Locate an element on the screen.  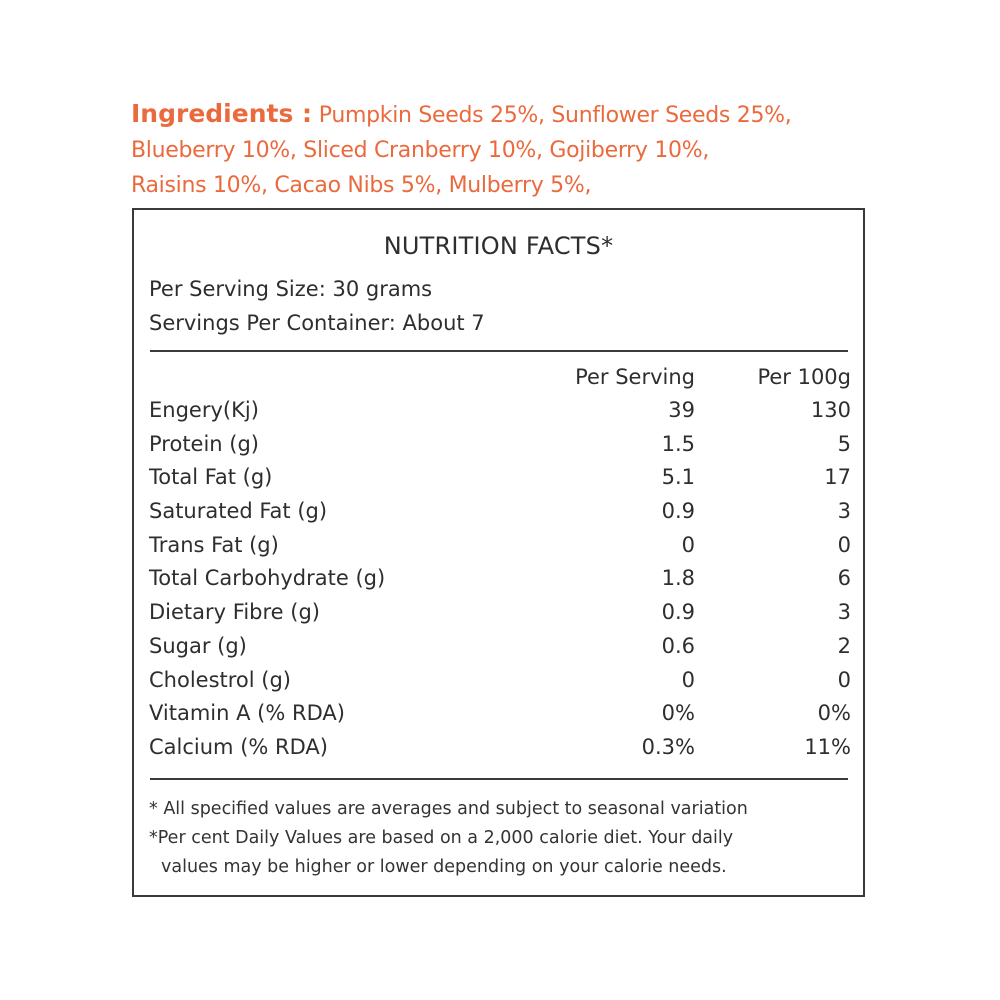
nutrient-name: Dietary Fibre (g) is located at coordinates (234, 612).